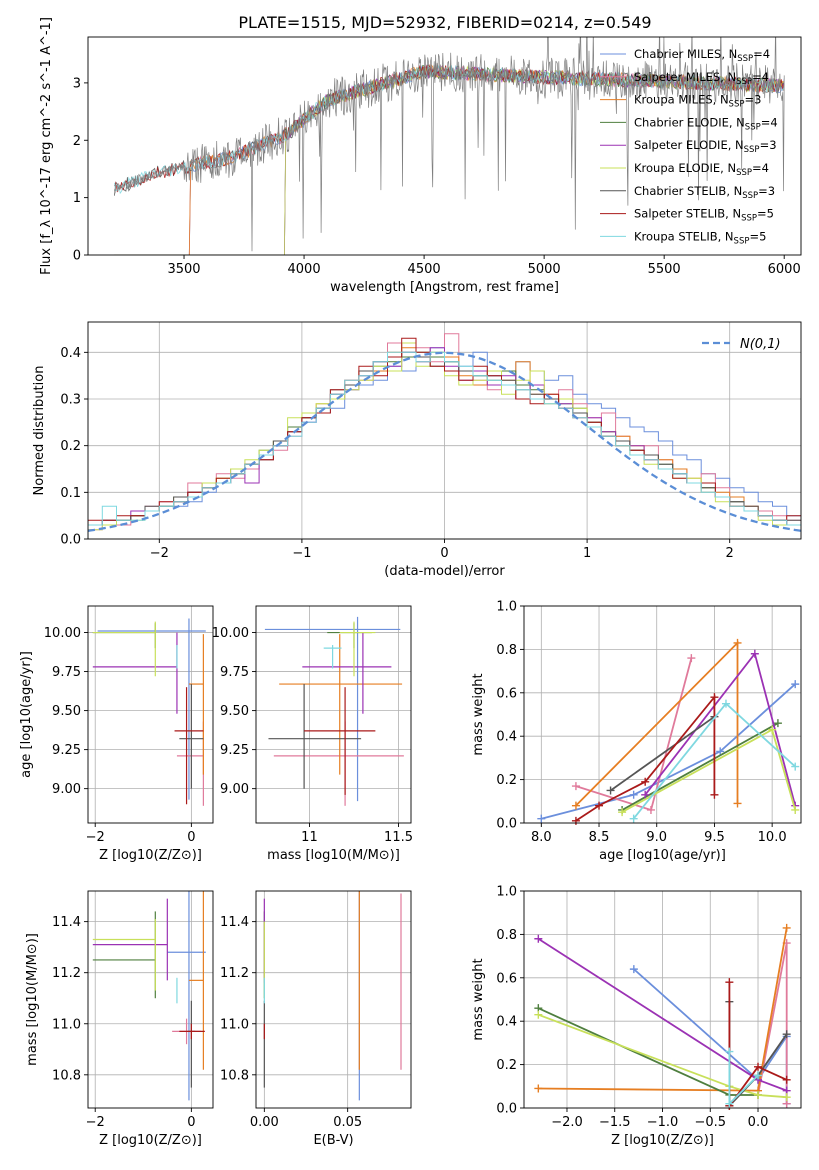 The image size is (819, 1170). I want to click on legend-label: Chabrier MILES, NSSP=4, so click(702, 55).